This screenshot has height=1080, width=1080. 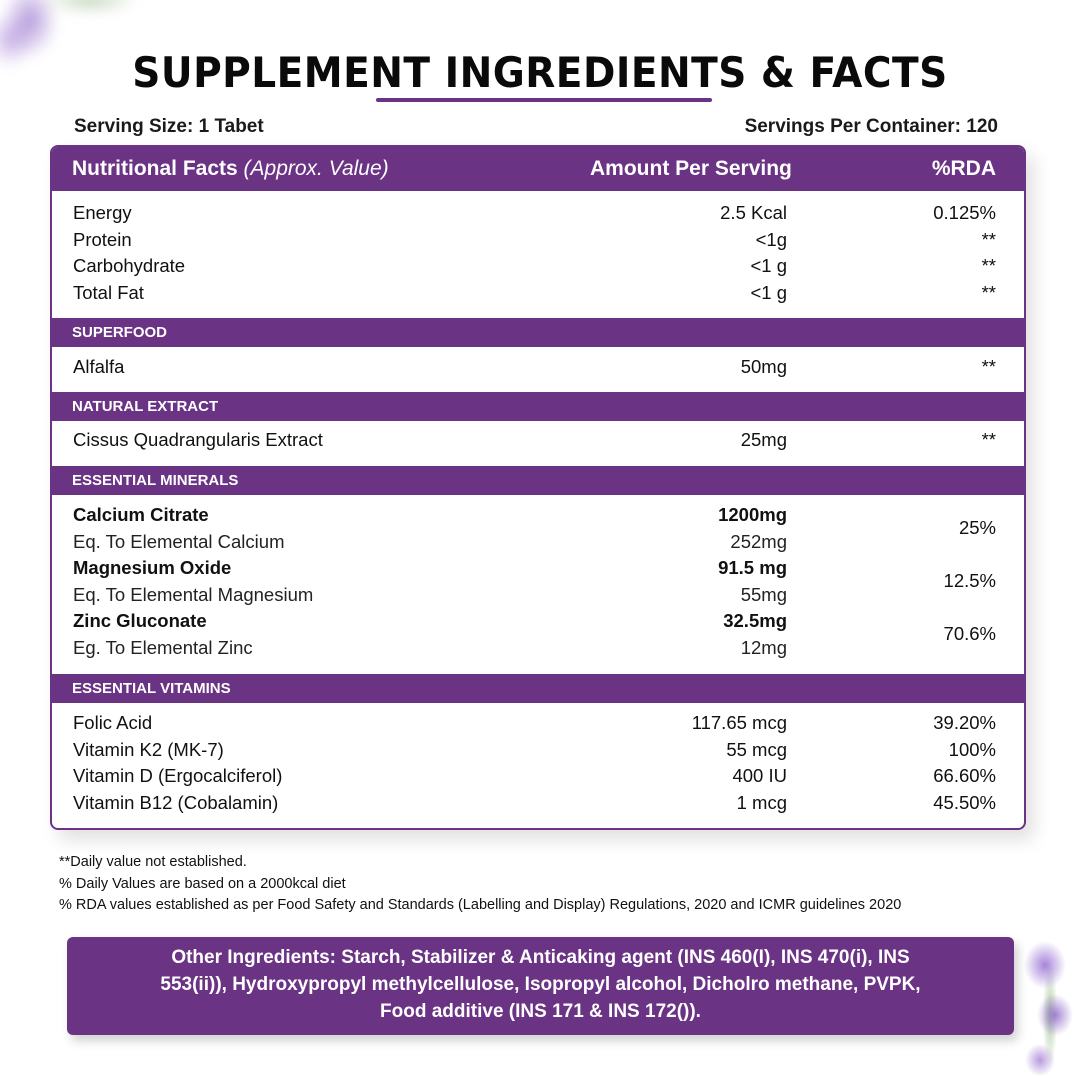 I want to click on rda-value: 70.6%, so click(x=969, y=633).